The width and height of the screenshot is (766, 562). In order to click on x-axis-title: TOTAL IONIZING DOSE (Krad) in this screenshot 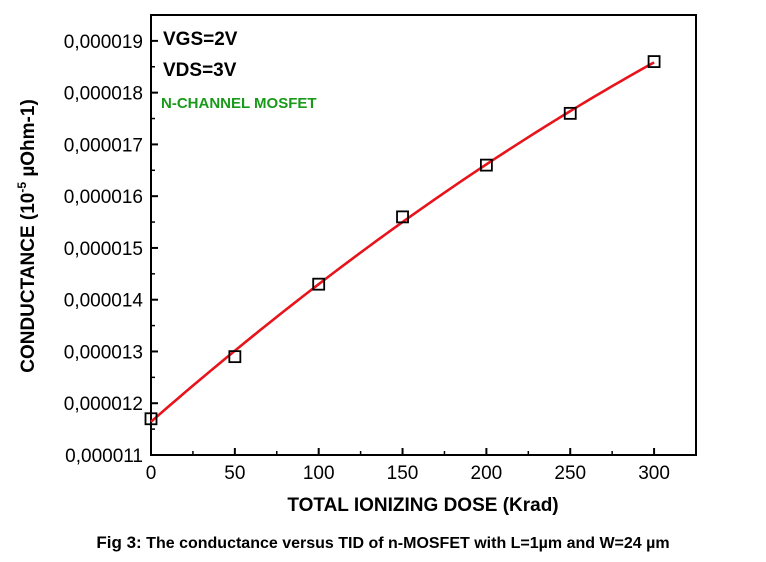, I will do `click(422, 505)`.